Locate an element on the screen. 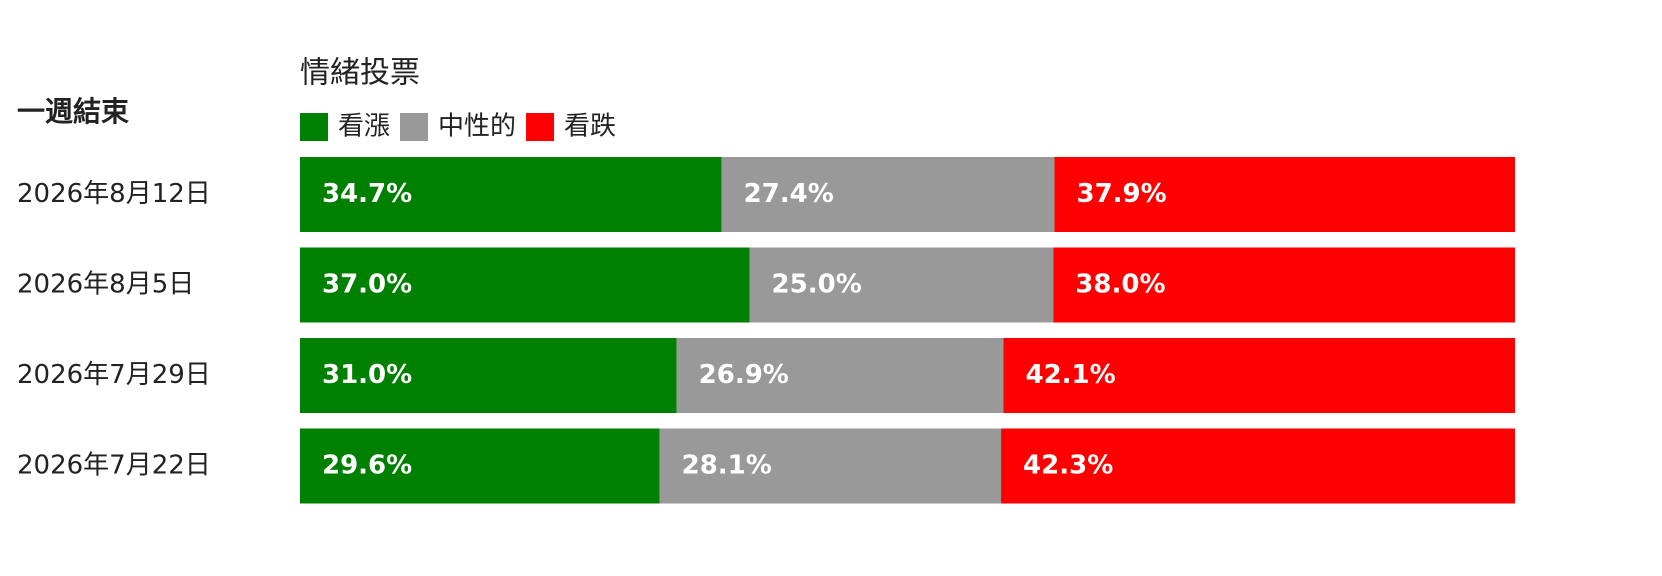 This screenshot has height=576, width=1662. chart-title: 情緒投票 is located at coordinates (360, 73).